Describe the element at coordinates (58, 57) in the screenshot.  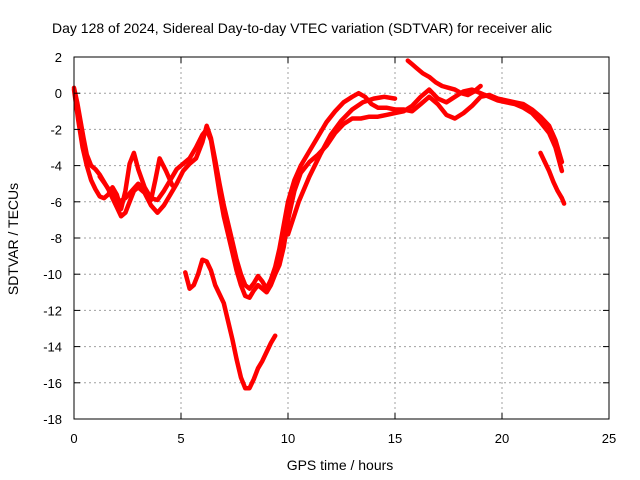
I see `y-tick-label: 2` at that location.